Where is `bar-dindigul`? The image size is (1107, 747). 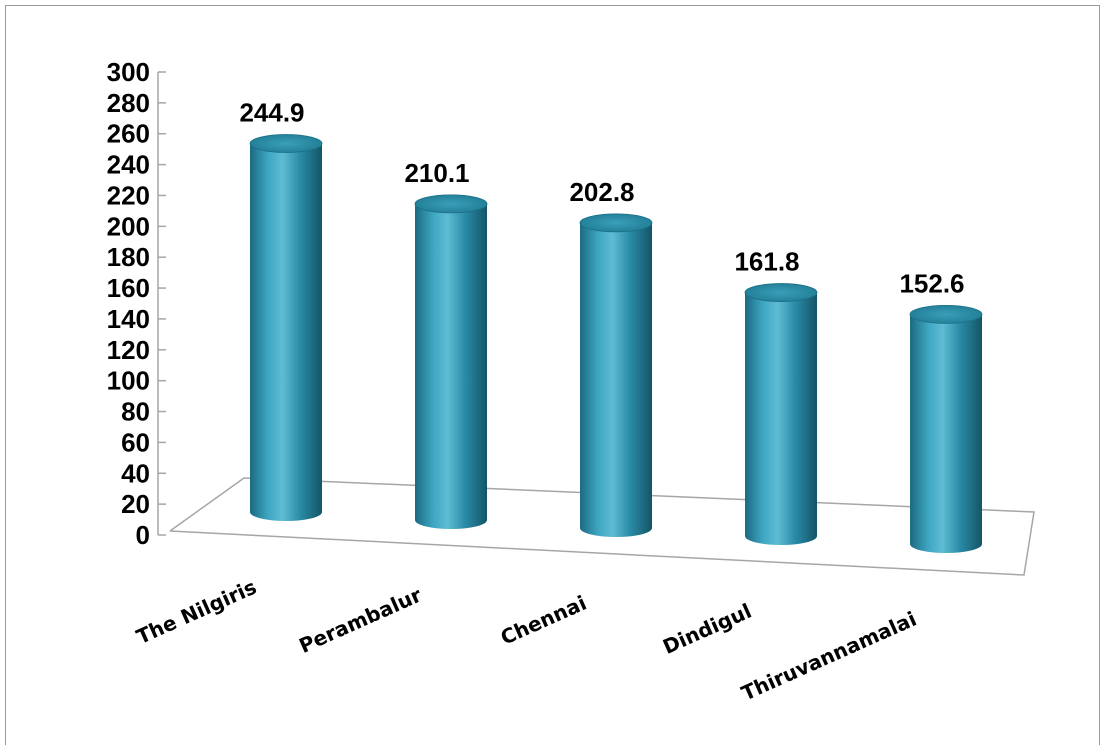 bar-dindigul is located at coordinates (781, 414).